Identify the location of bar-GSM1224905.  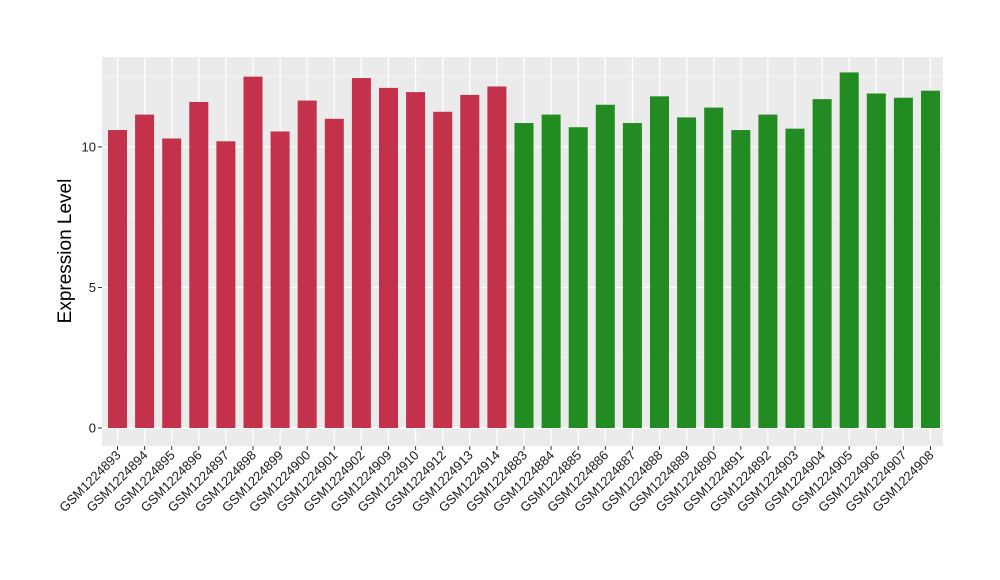
(849, 250).